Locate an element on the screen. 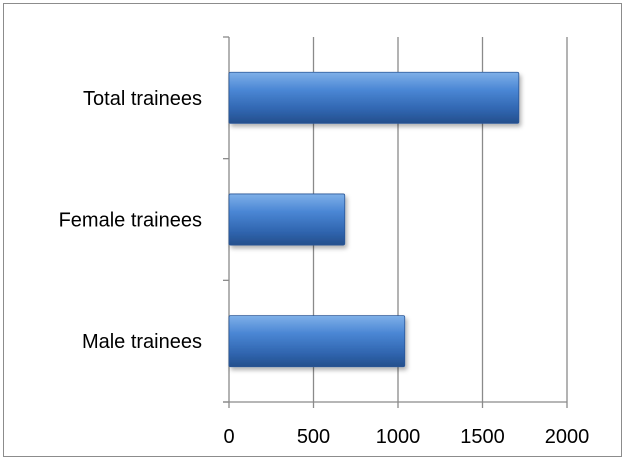  category-label-male-trainees: Male trainees is located at coordinates (142, 342).